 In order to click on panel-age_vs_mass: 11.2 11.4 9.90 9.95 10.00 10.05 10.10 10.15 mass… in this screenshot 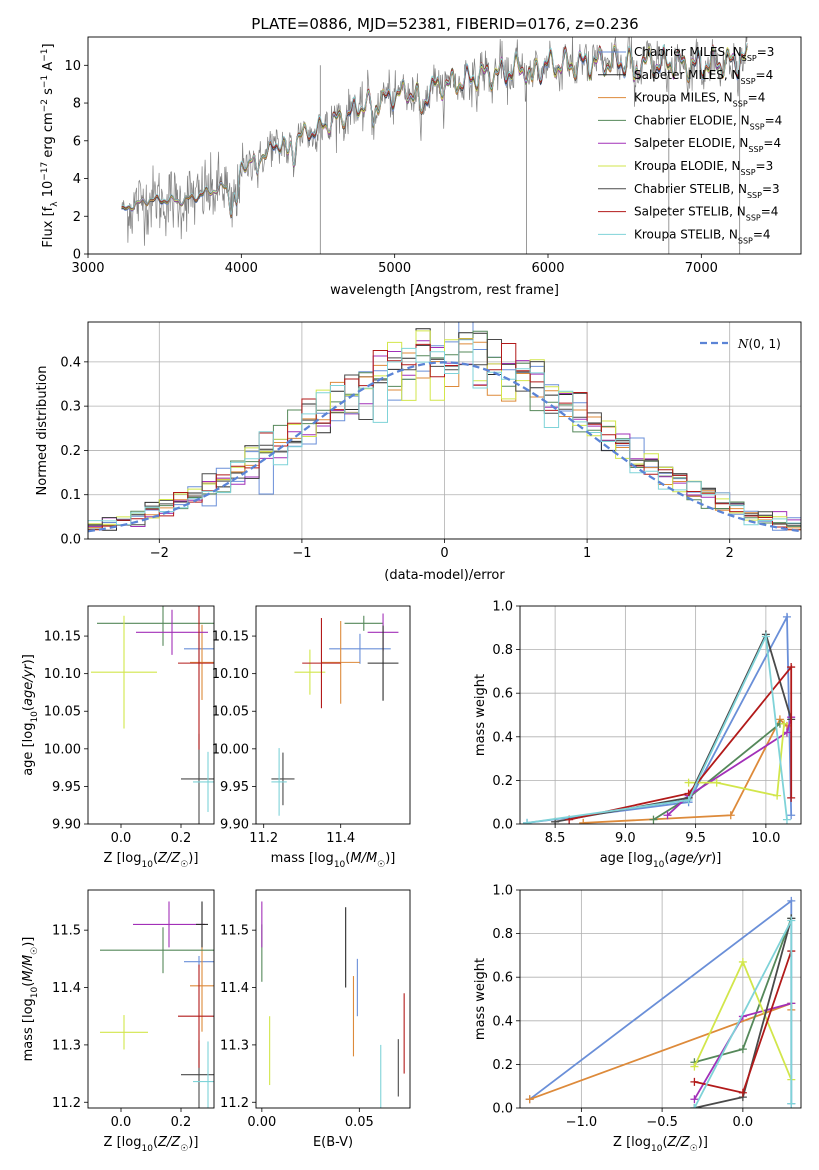, I will do `click(311, 737)`.